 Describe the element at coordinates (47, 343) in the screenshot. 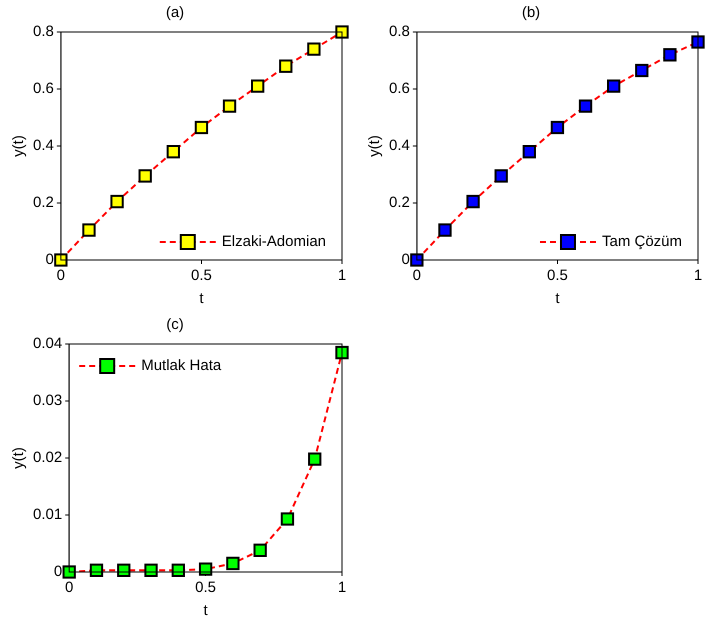

I see `y-tick-label: 0.04` at that location.